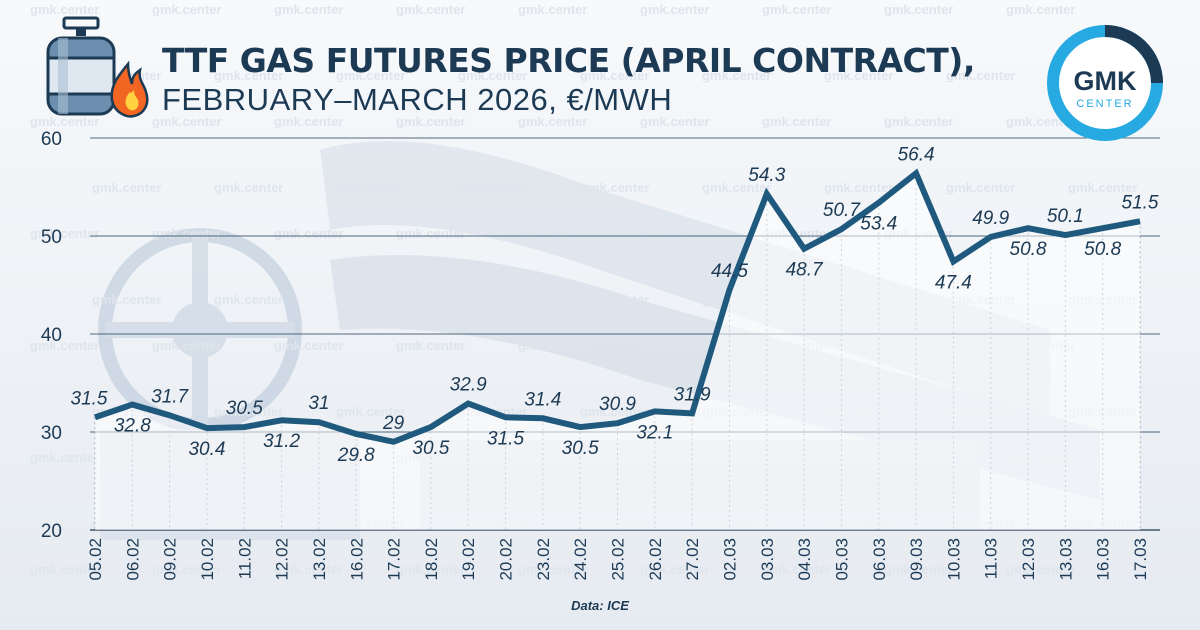 The image size is (1200, 630). I want to click on data-source: Data: ICE, so click(600, 605).